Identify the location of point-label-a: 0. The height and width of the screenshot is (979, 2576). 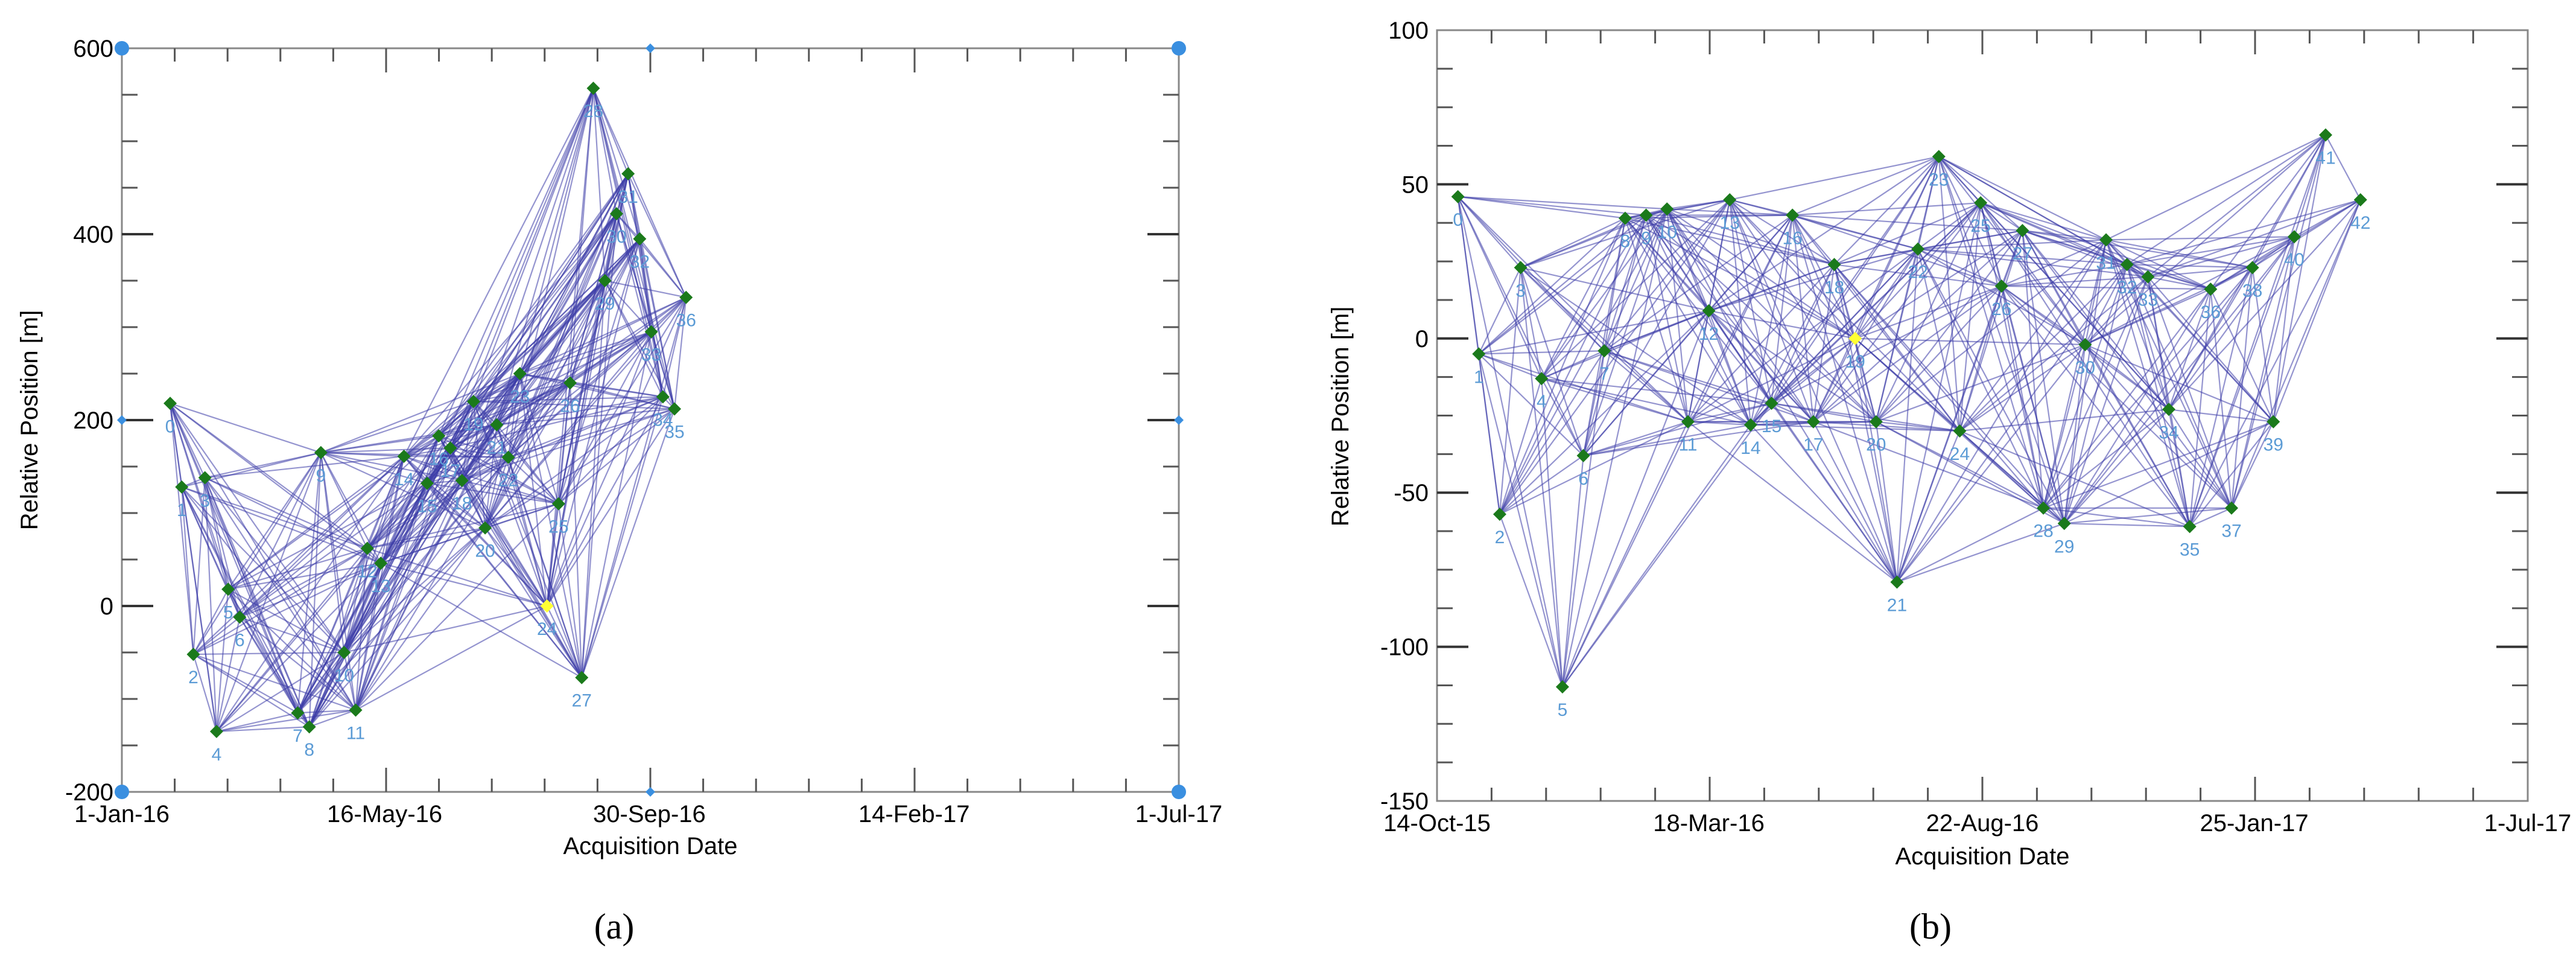
(170, 426).